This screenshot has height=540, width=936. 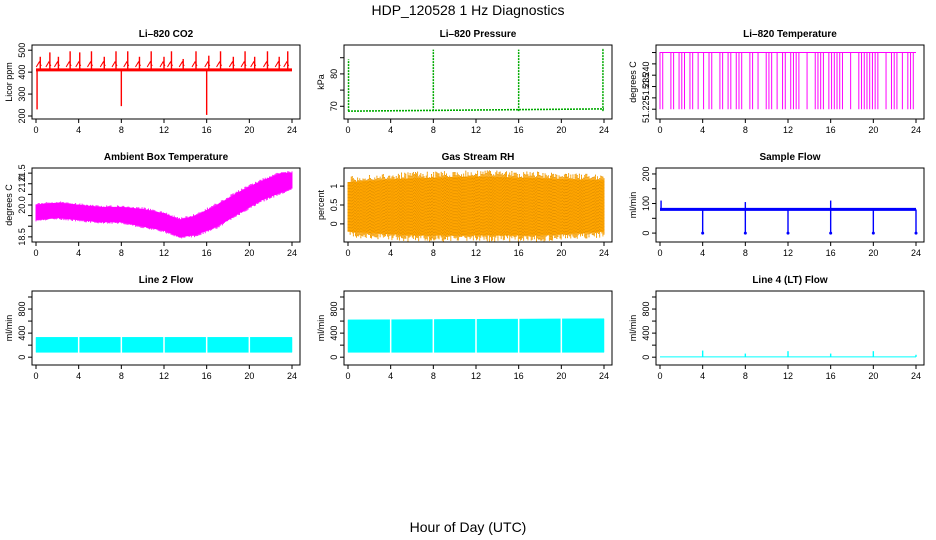 What do you see at coordinates (321, 82) in the screenshot?
I see `y-axis-label: kPa` at bounding box center [321, 82].